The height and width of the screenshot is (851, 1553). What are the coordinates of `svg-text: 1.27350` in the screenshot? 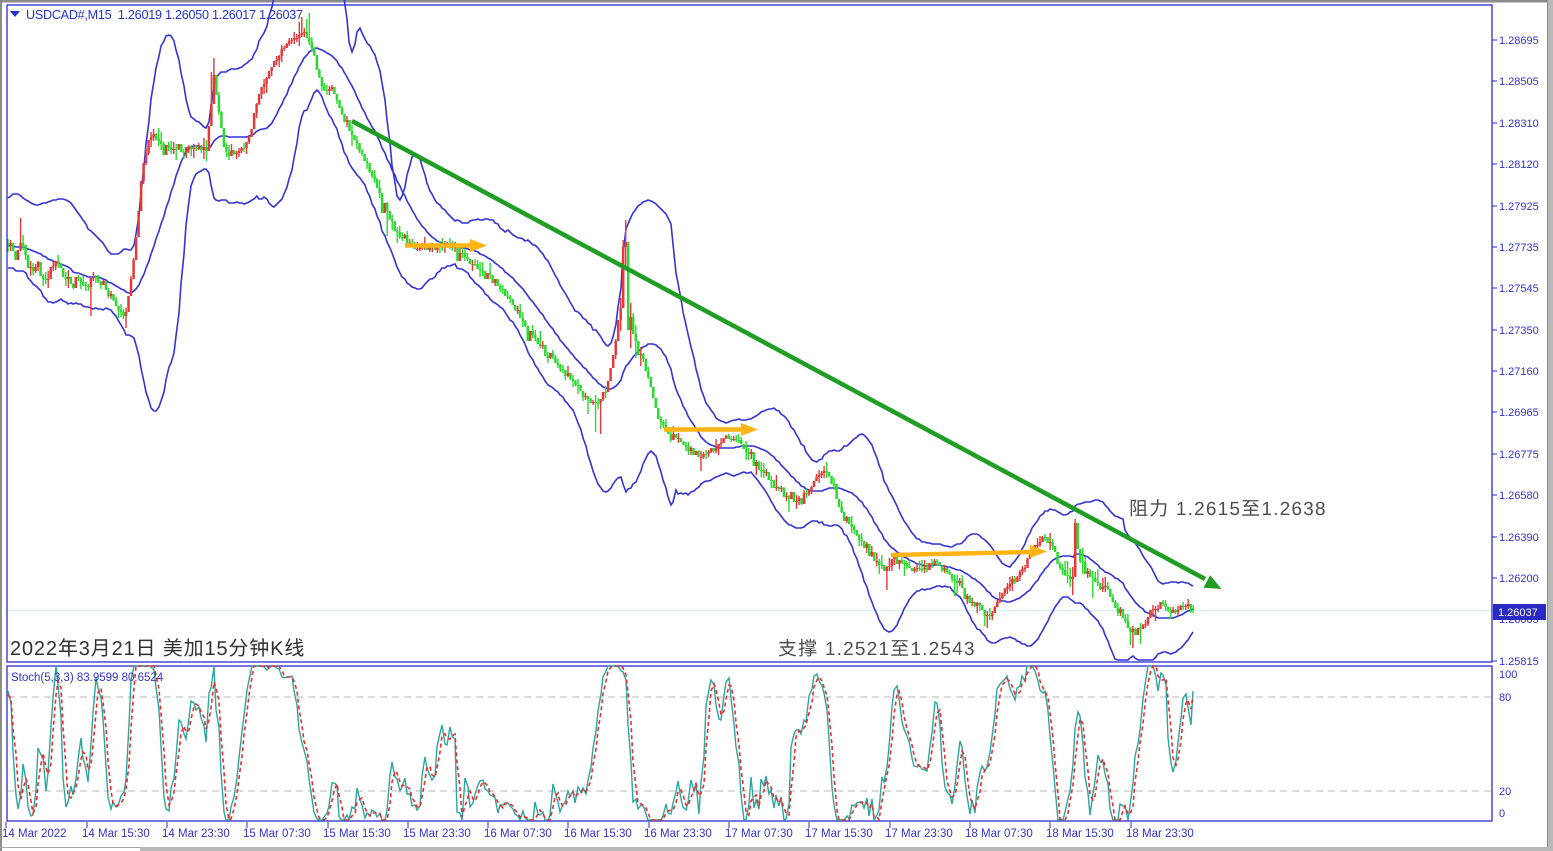 It's located at (1519, 331).